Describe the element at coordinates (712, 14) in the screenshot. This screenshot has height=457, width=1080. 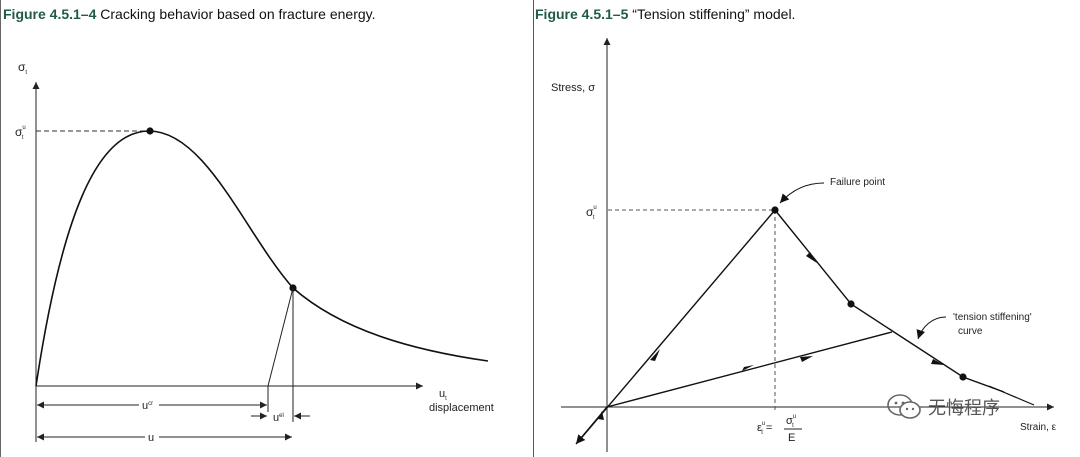
I see `figure-right-caption-text: “Tension stiffening” model.` at that location.